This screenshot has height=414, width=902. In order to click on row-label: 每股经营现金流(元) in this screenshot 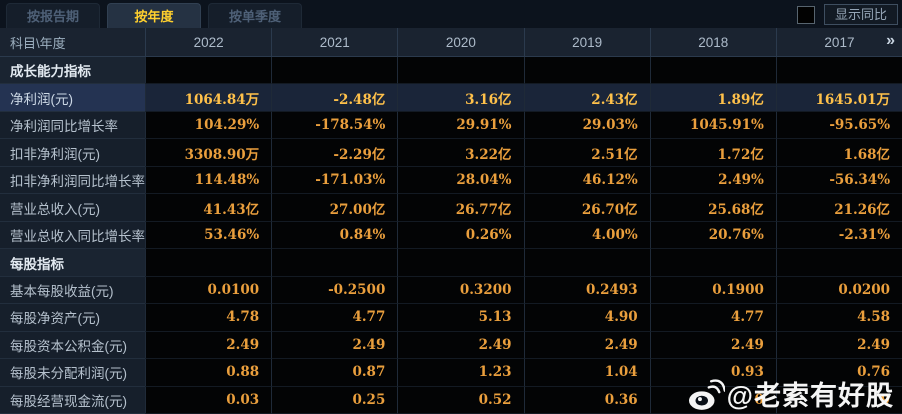, I will do `click(72, 400)`.